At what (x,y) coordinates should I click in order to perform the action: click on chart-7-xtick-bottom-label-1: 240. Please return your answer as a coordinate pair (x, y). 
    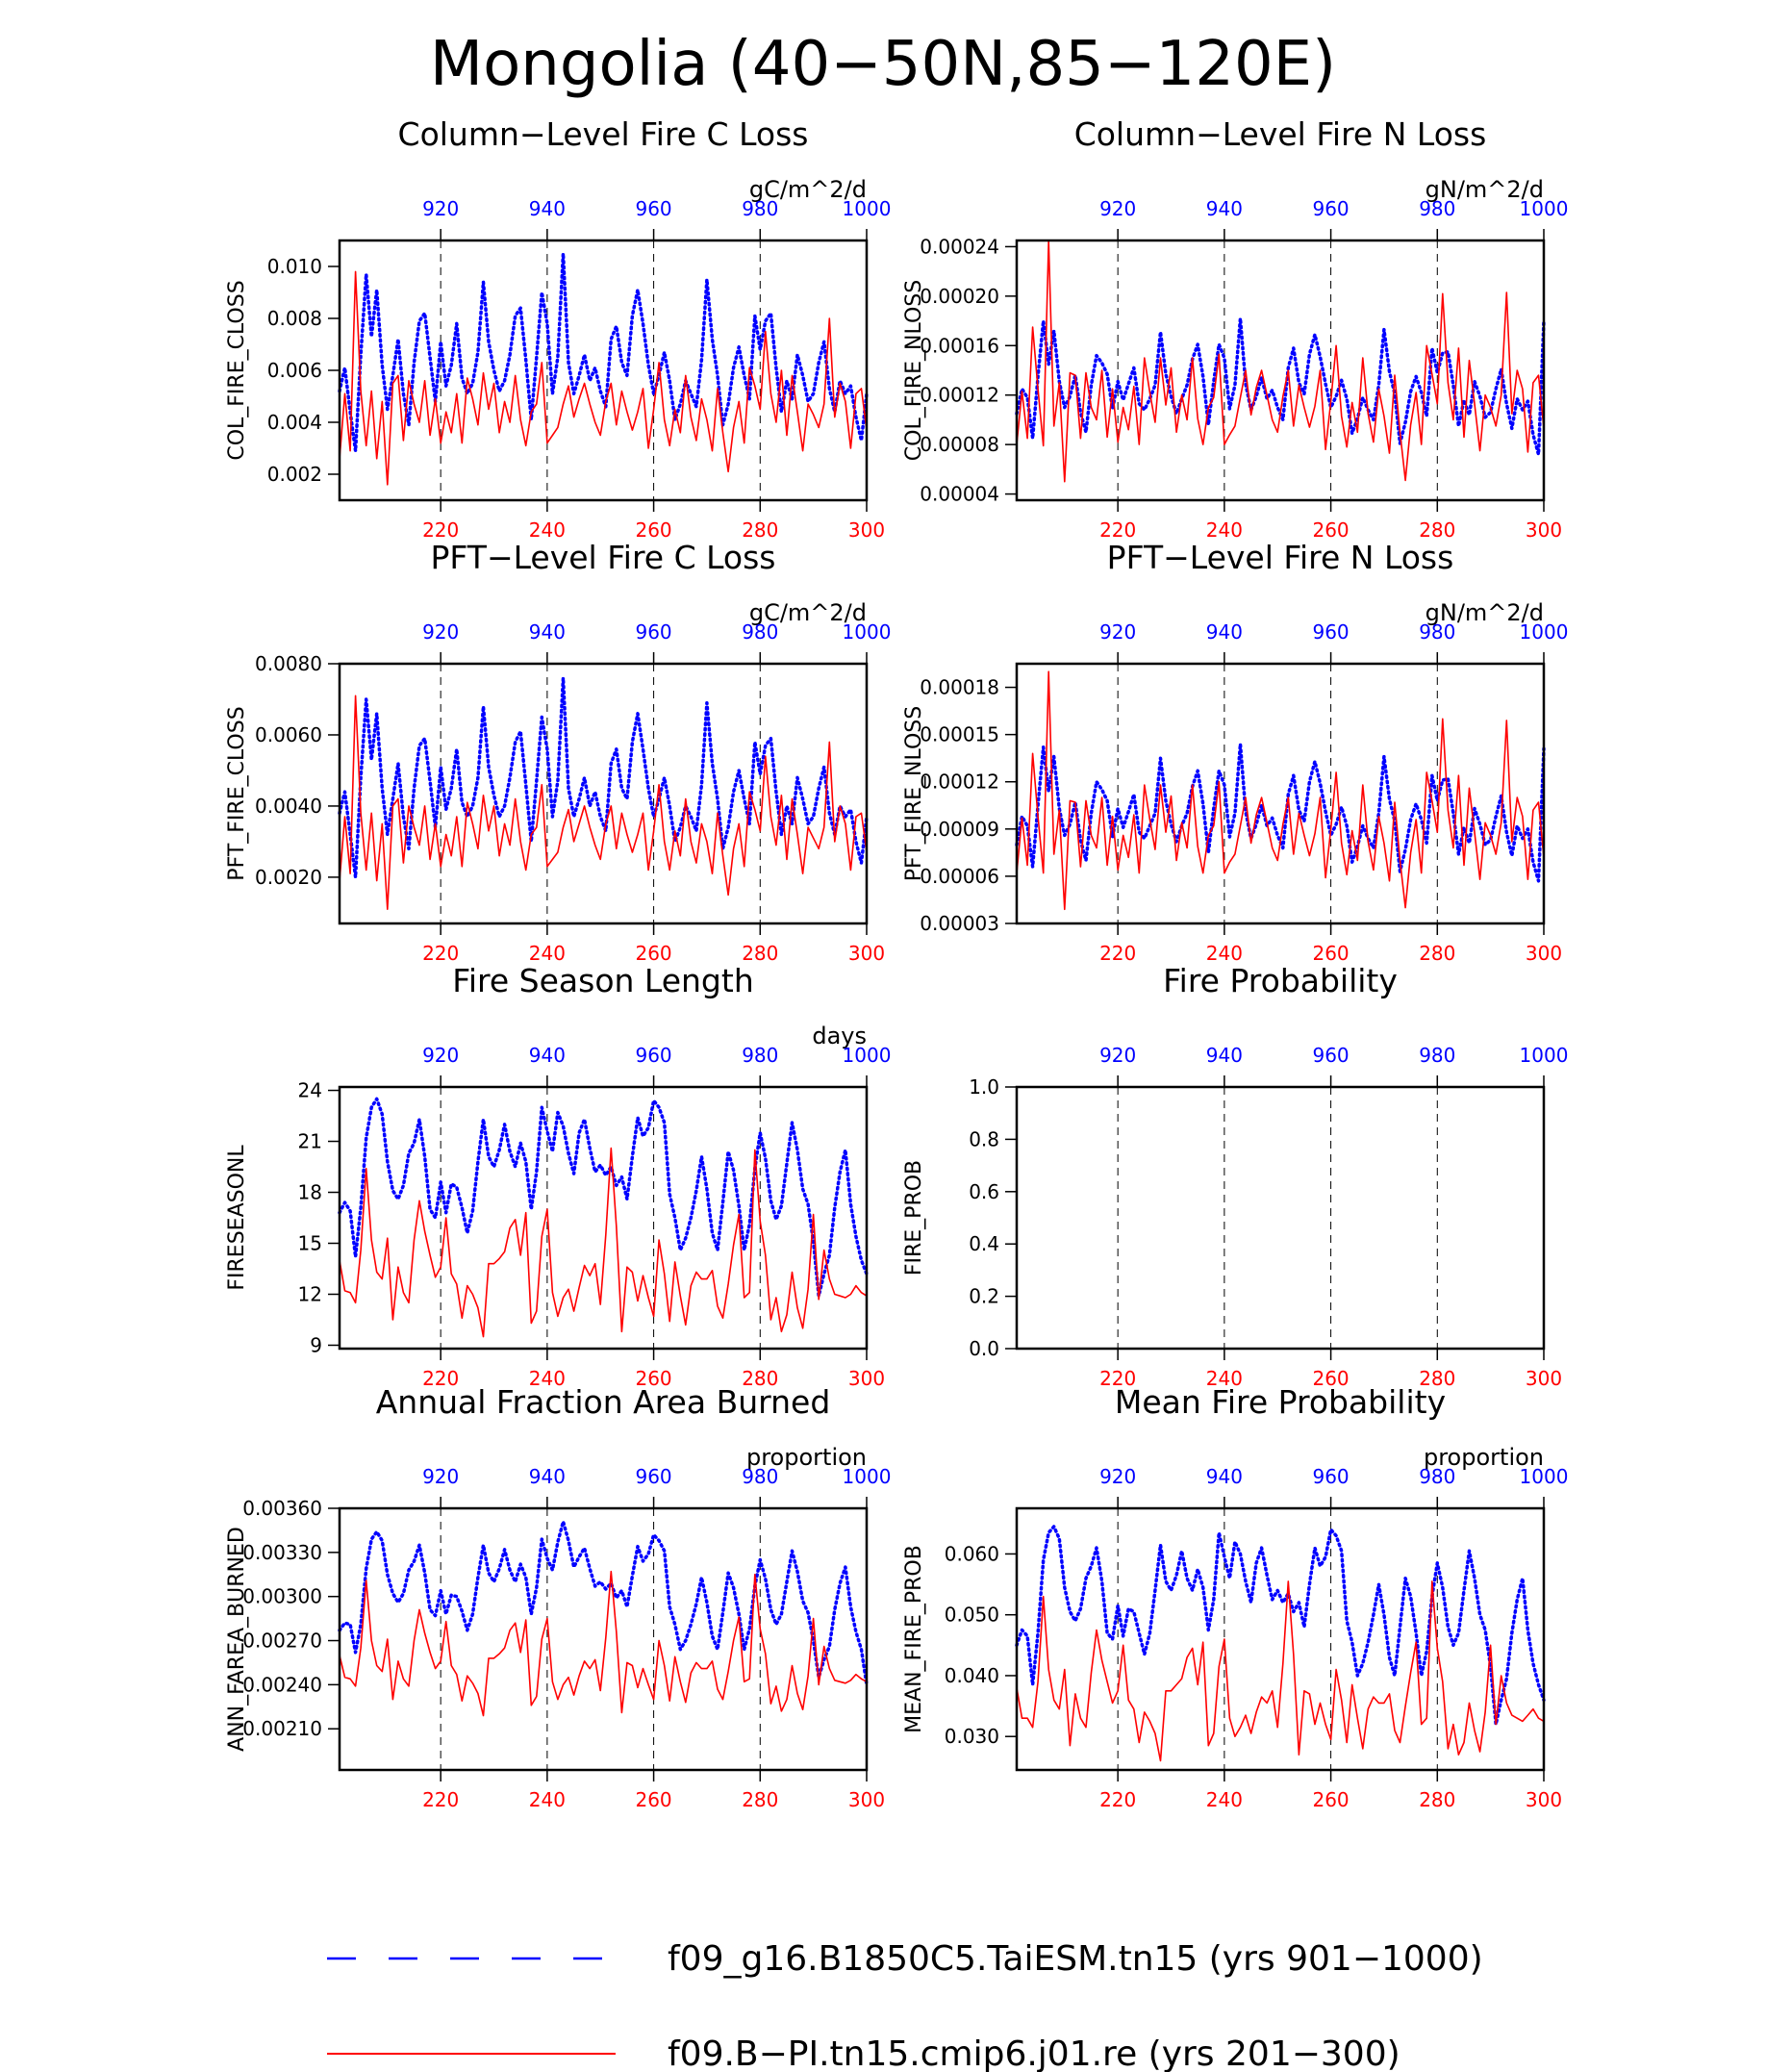
    Looking at the image, I should click on (1224, 1799).